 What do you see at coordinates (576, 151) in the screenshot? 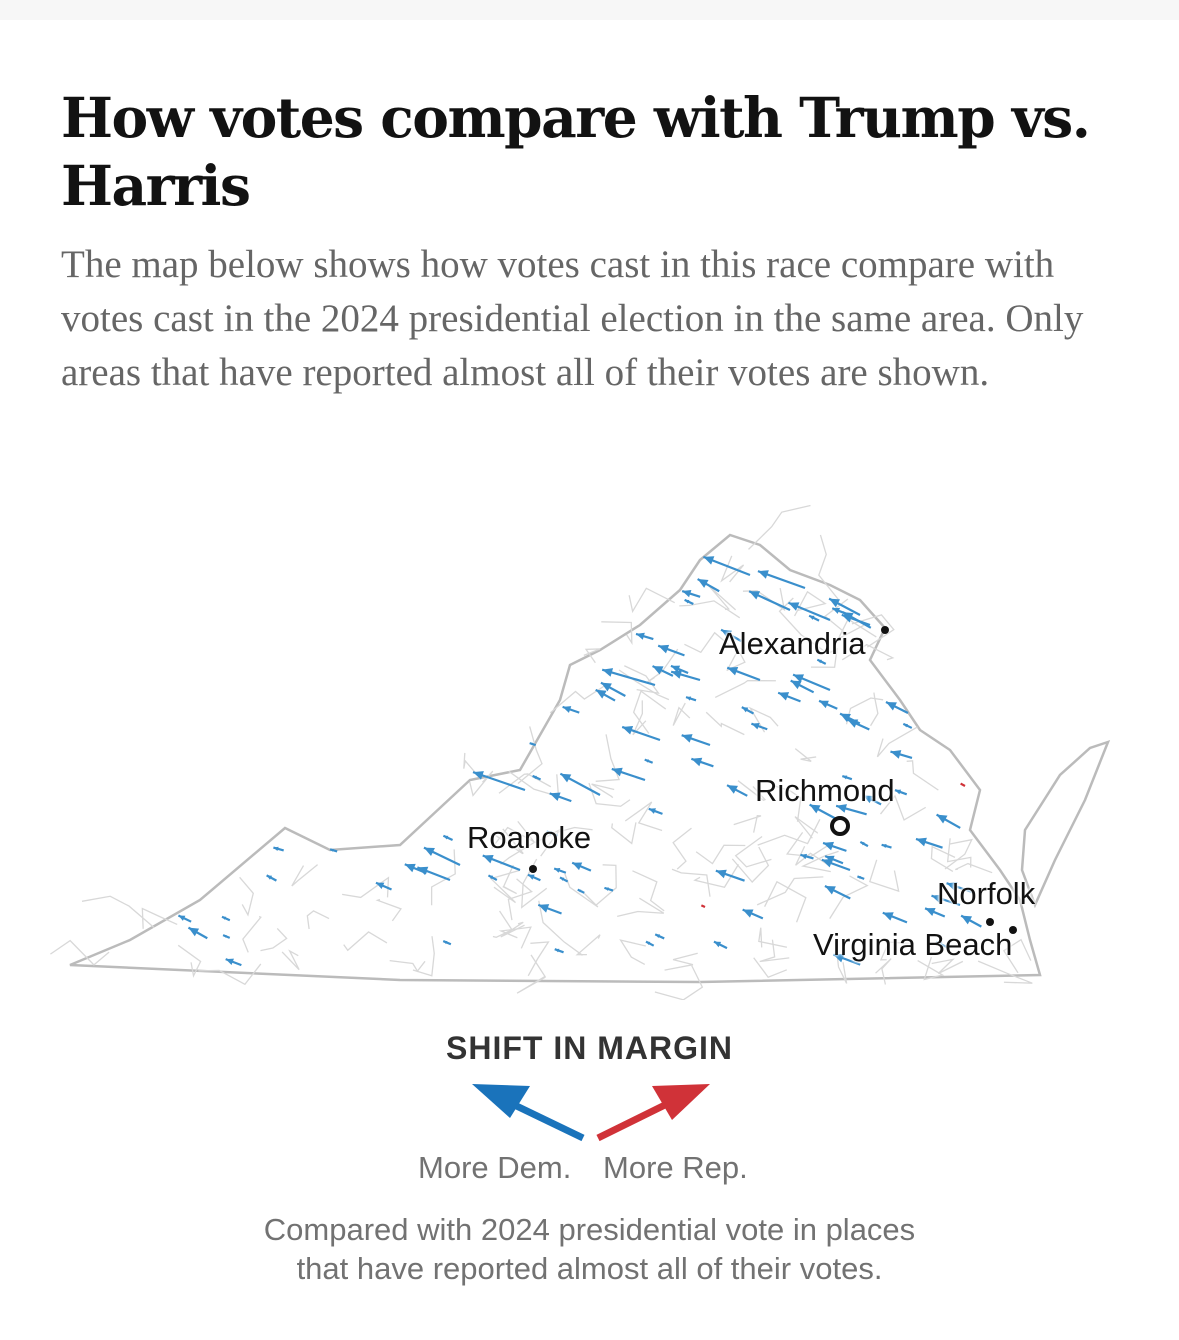
I see `page-title: How votes compare with Trump vs. Harris` at bounding box center [576, 151].